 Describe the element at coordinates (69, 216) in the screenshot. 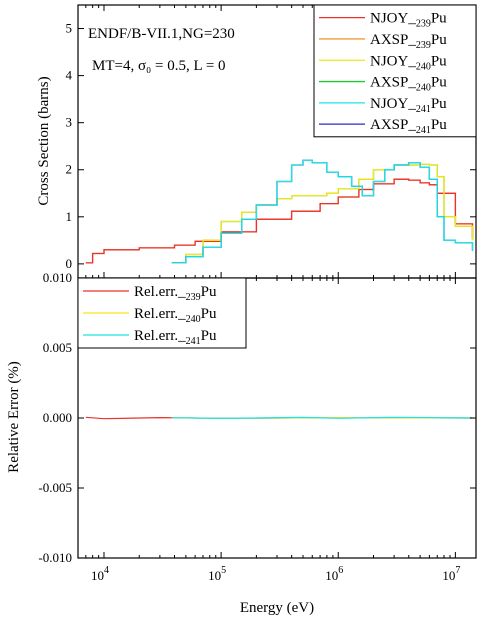

I see `top-y-tick-label: 1` at that location.